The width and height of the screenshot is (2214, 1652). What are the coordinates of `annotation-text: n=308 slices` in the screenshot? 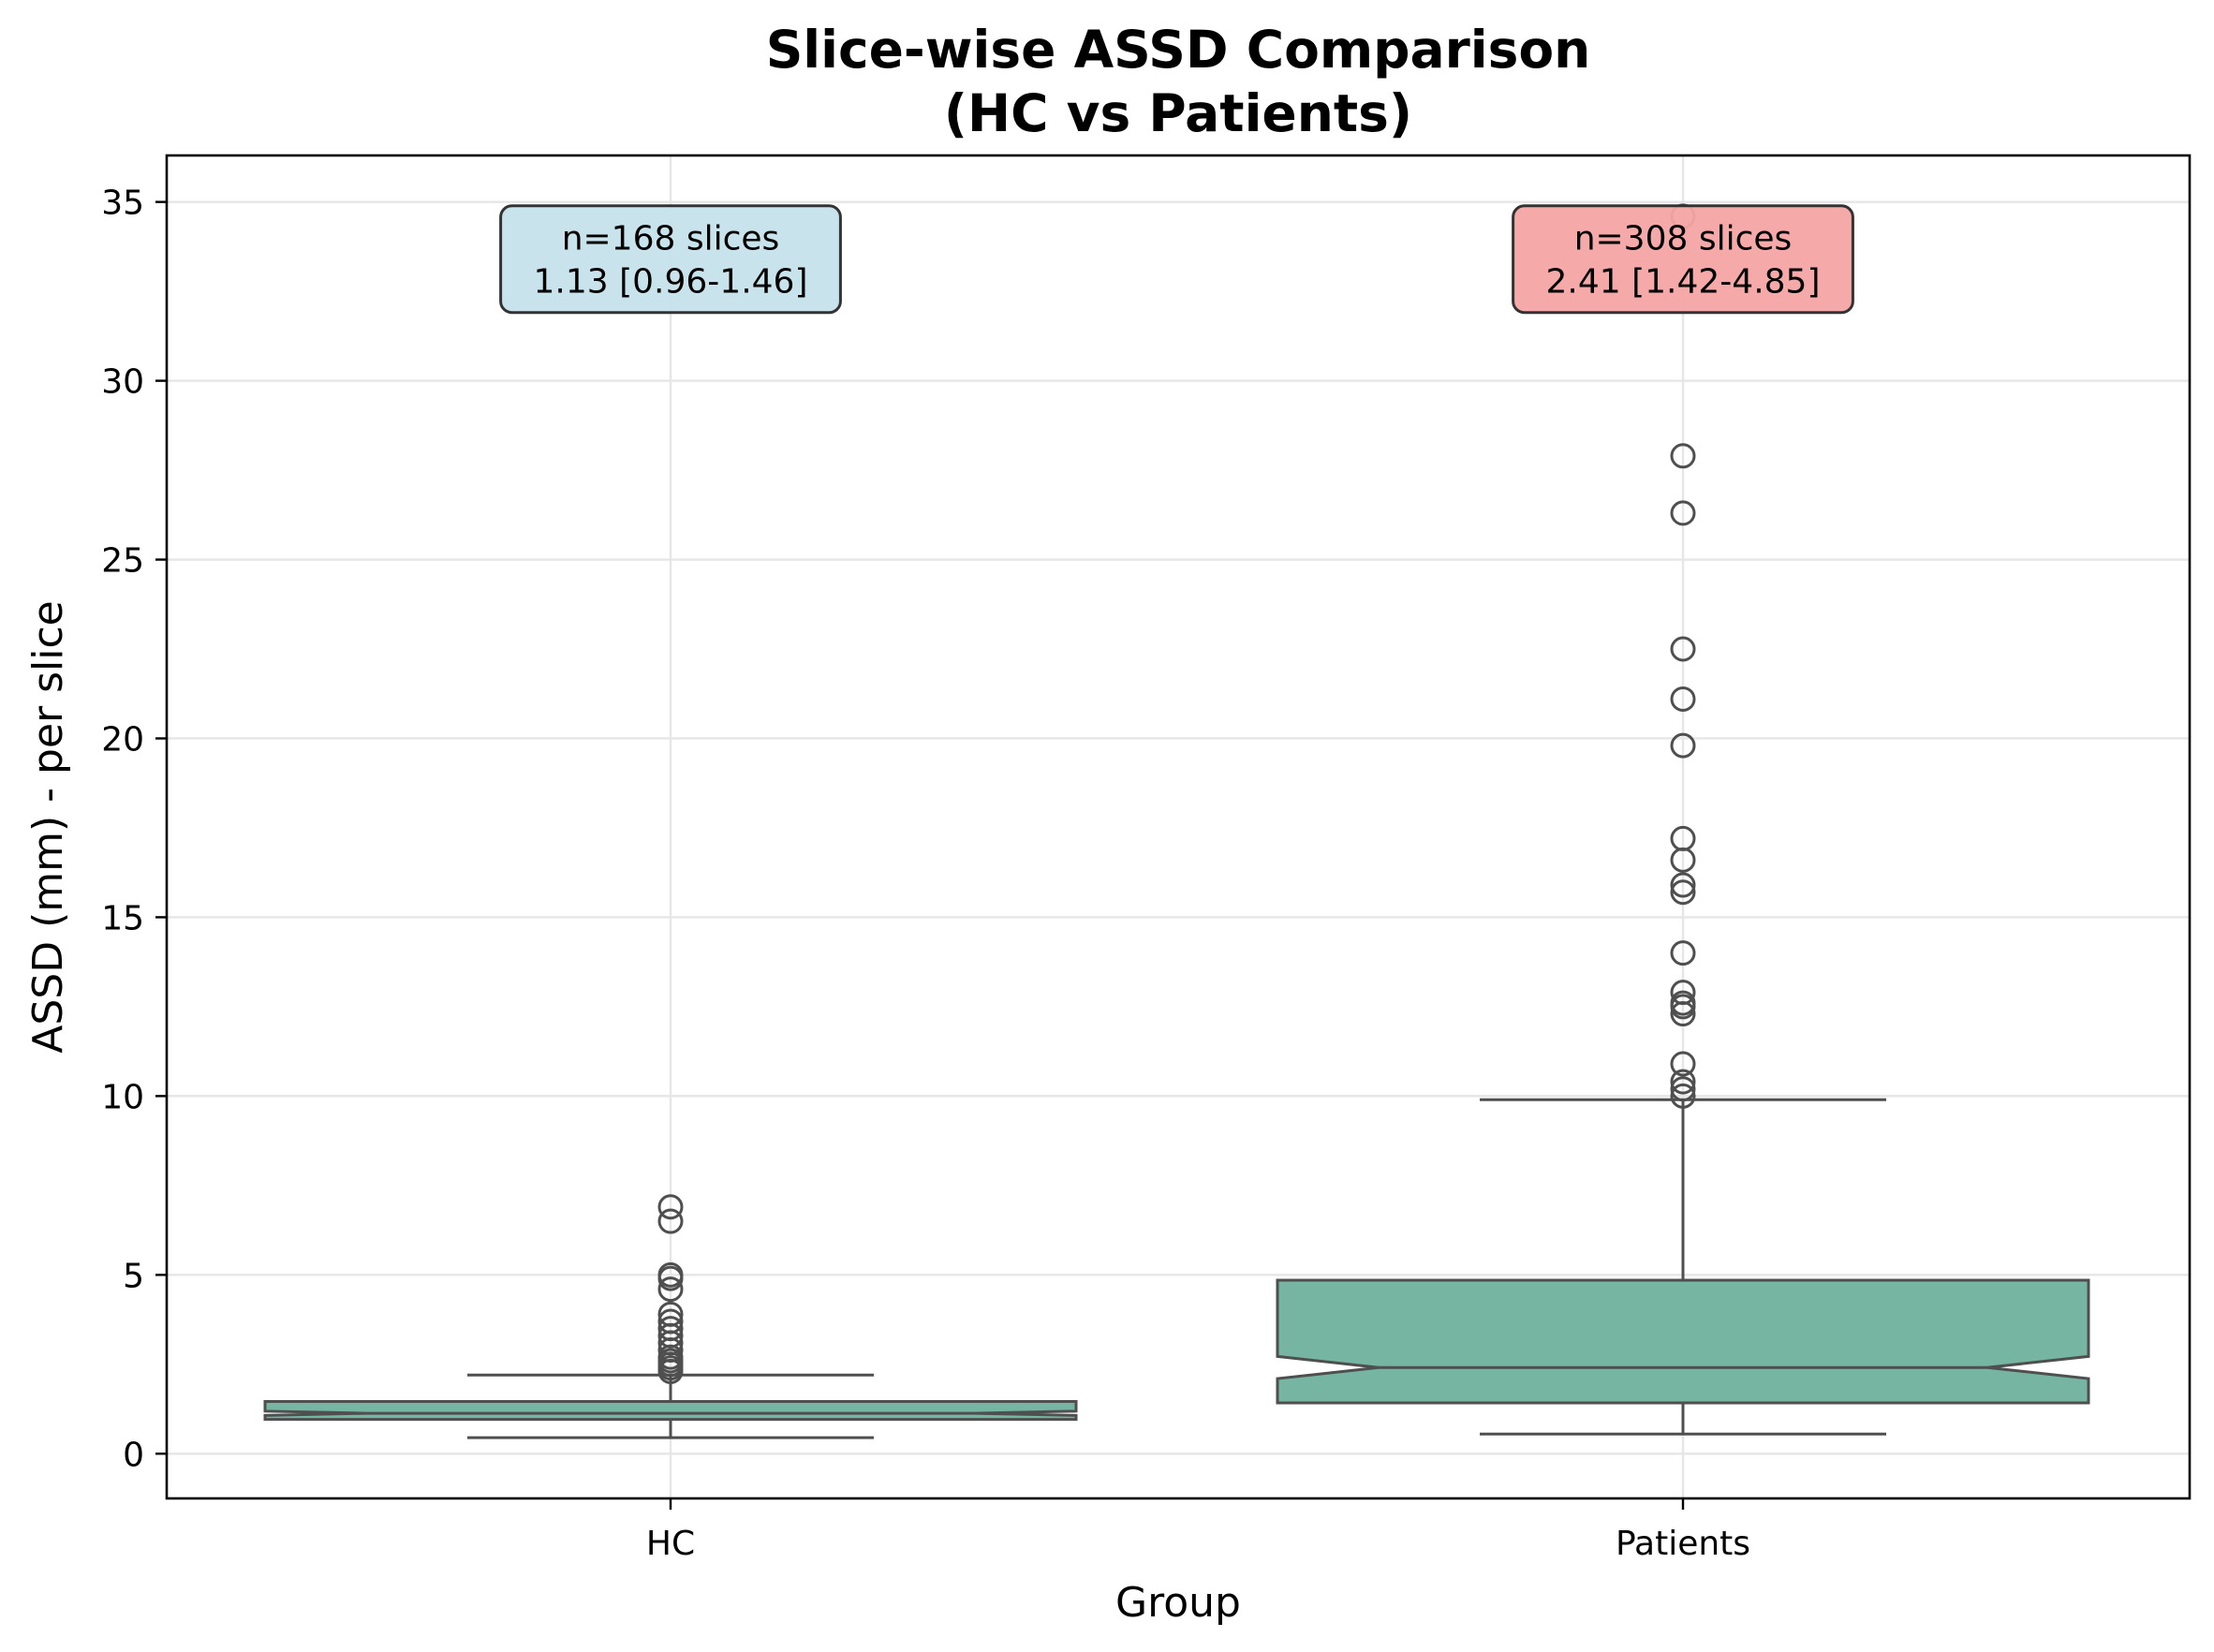 It's located at (1683, 239).